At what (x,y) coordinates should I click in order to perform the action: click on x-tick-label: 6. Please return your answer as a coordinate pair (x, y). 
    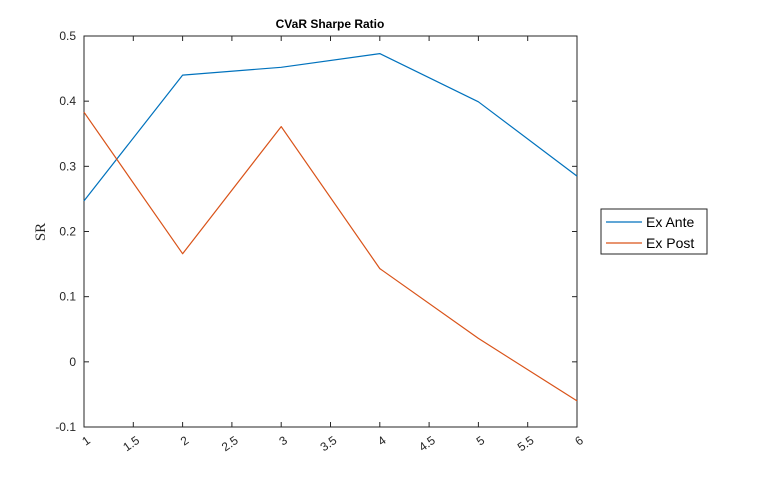
    Looking at the image, I should click on (579, 440).